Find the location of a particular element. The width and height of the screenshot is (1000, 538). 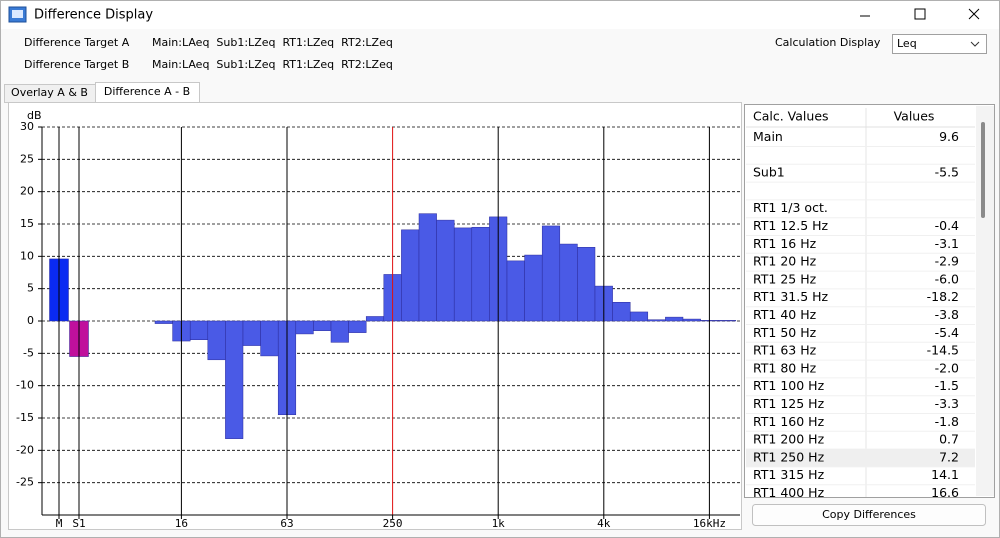

window-title: Difference Display is located at coordinates (93, 15).